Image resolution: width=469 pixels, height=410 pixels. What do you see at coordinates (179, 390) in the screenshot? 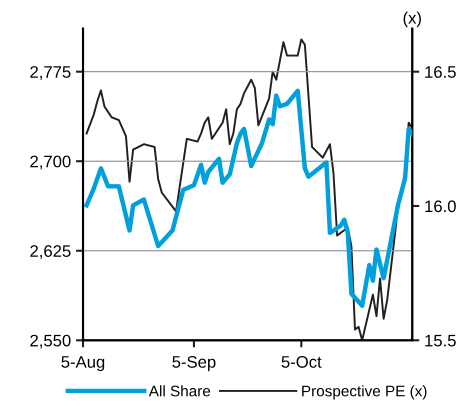
I see `legend-label: All Share` at bounding box center [179, 390].